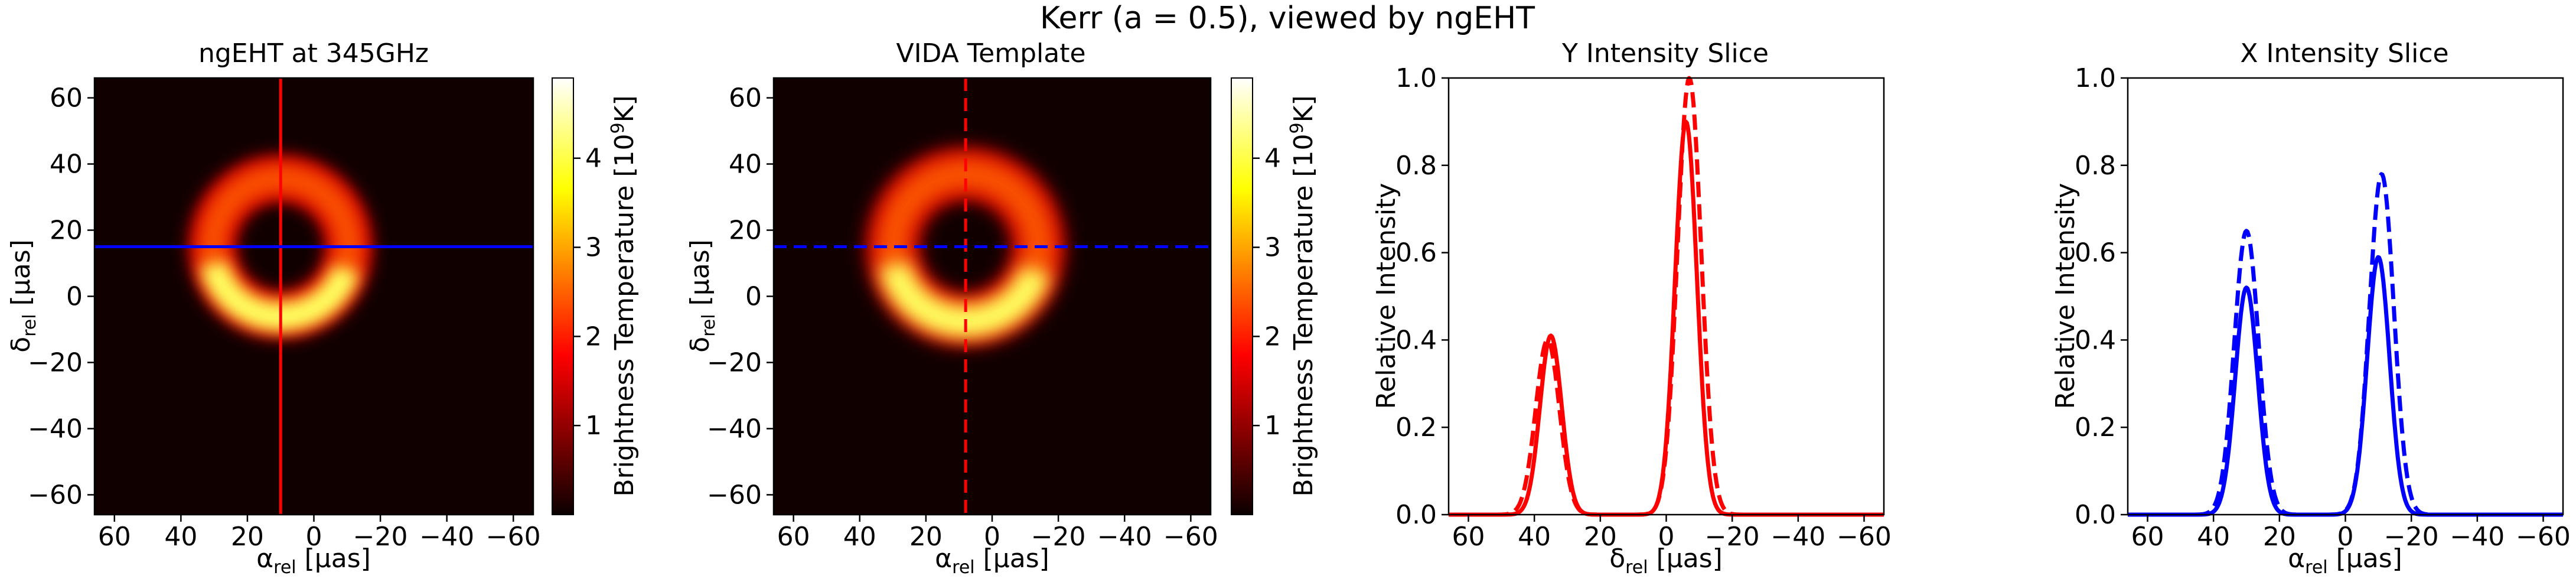  Describe the element at coordinates (1666, 561) in the screenshot. I see `x-axis-label: δrel [µas]` at that location.